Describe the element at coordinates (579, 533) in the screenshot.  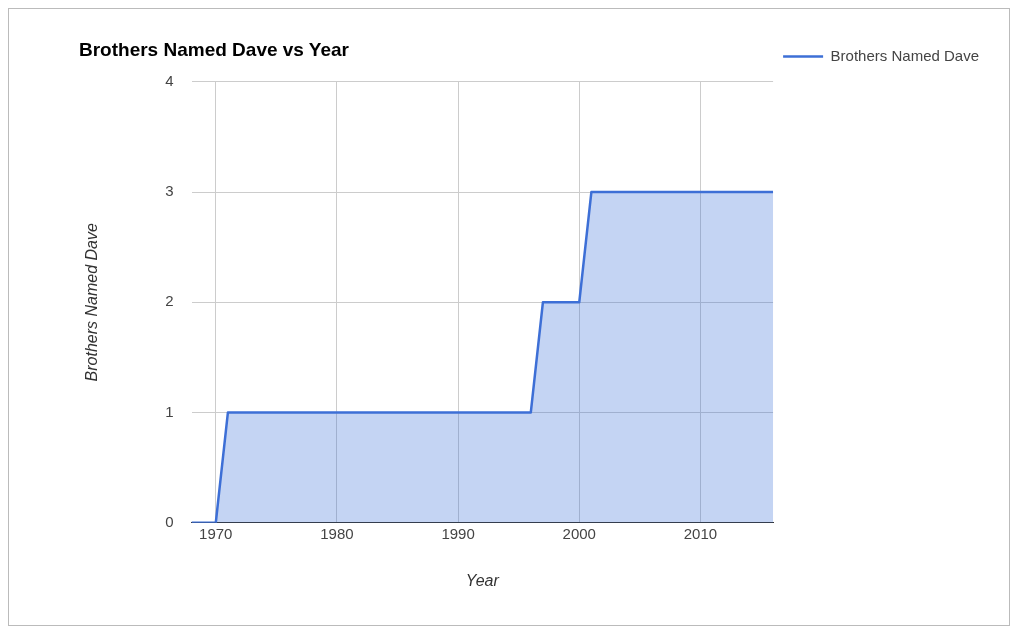
I see `x-tick-label: 2000` at that location.